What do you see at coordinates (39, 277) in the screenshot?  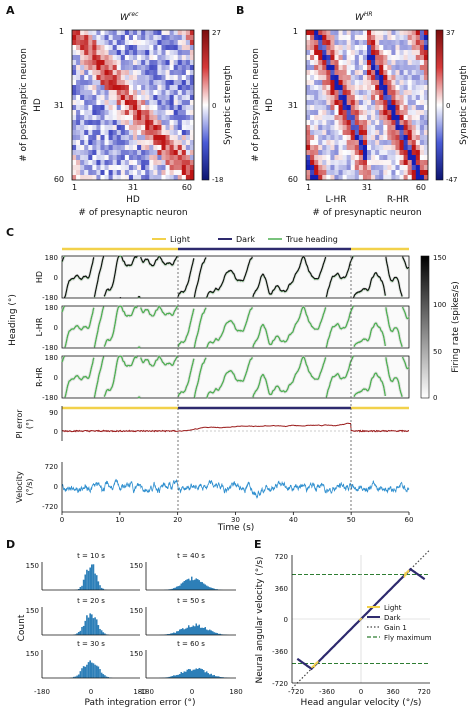 I see `heading-row-label: HD` at bounding box center [39, 277].